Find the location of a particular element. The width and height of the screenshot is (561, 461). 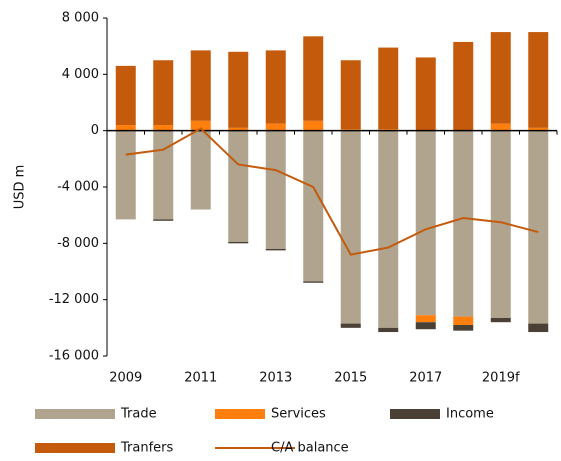

legend-label: Trade is located at coordinates (138, 414).